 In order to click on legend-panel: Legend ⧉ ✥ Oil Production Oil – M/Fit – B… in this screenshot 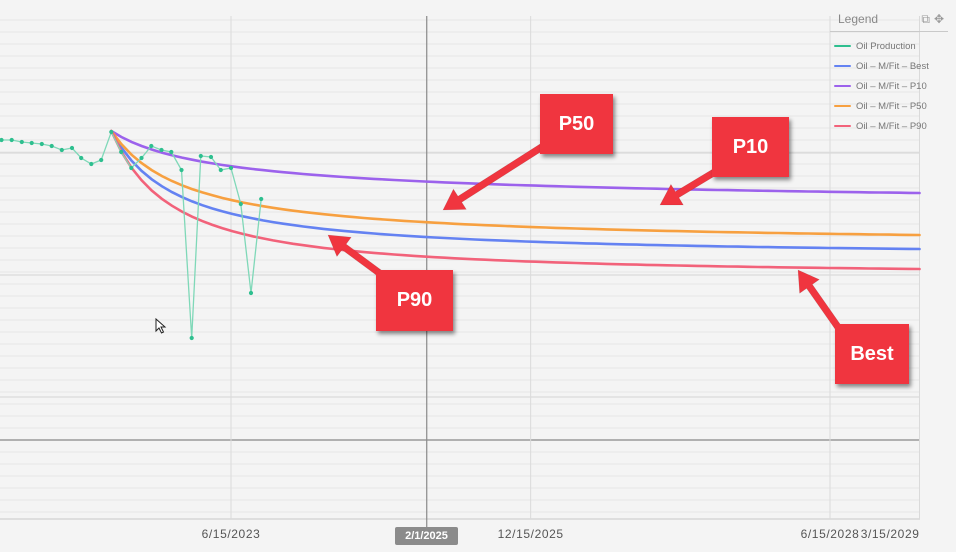, I will do `click(889, 75)`.